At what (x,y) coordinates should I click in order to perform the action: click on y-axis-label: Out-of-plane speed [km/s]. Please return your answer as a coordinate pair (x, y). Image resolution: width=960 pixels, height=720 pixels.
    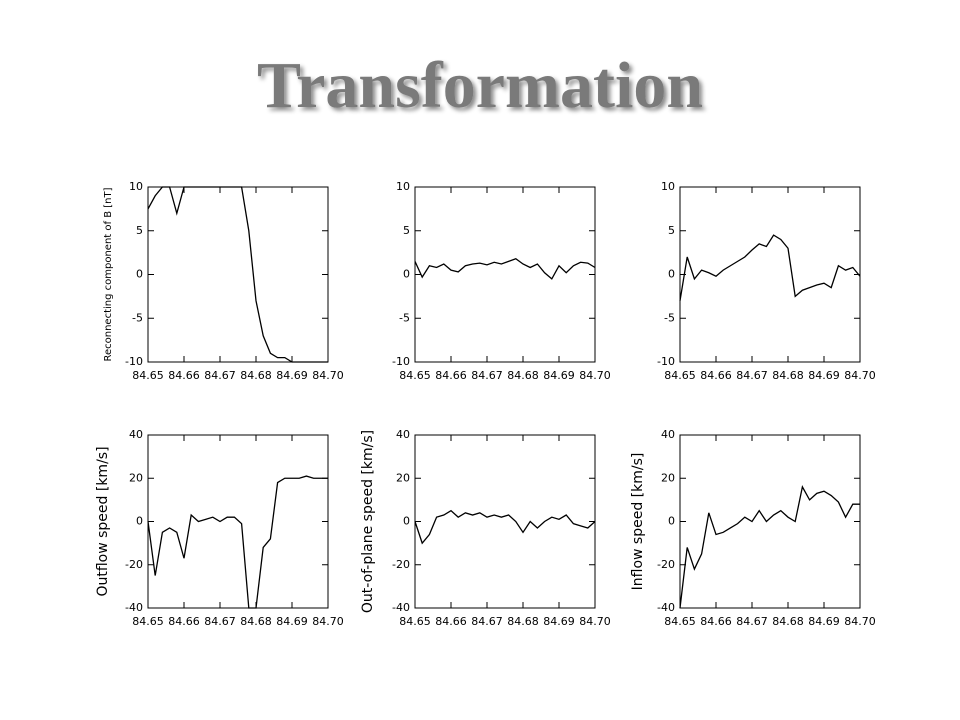
    Looking at the image, I should click on (368, 521).